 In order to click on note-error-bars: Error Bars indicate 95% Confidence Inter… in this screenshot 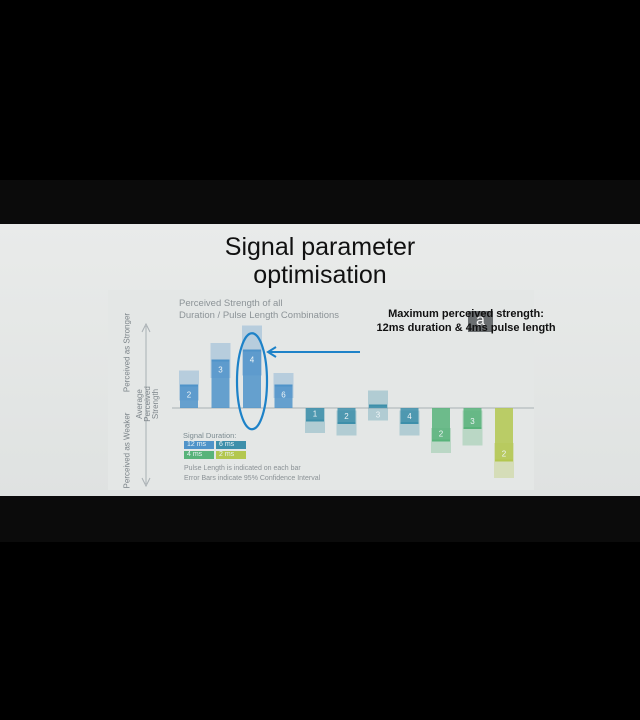, I will do `click(252, 478)`.